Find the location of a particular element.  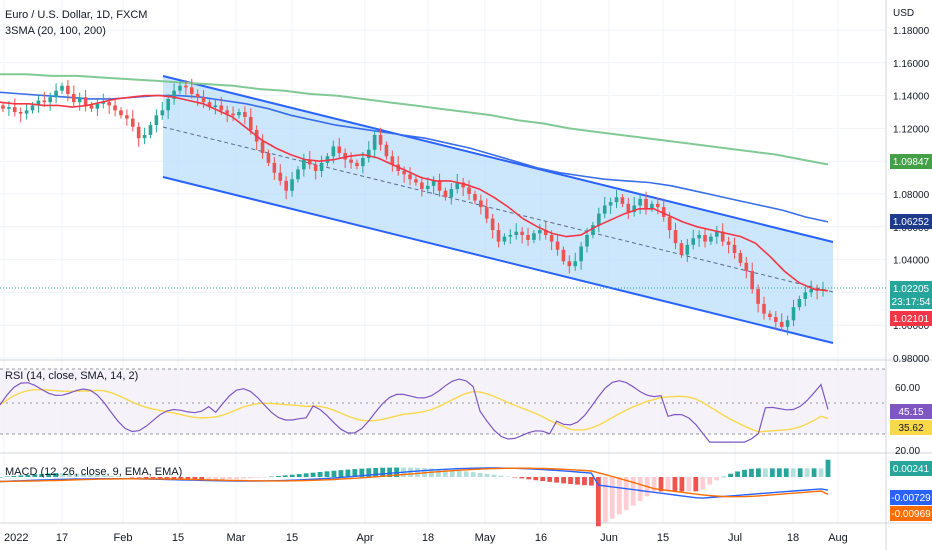

rsi-legend: RSI (14, close, SMA, 14, 2) is located at coordinates (71, 376).